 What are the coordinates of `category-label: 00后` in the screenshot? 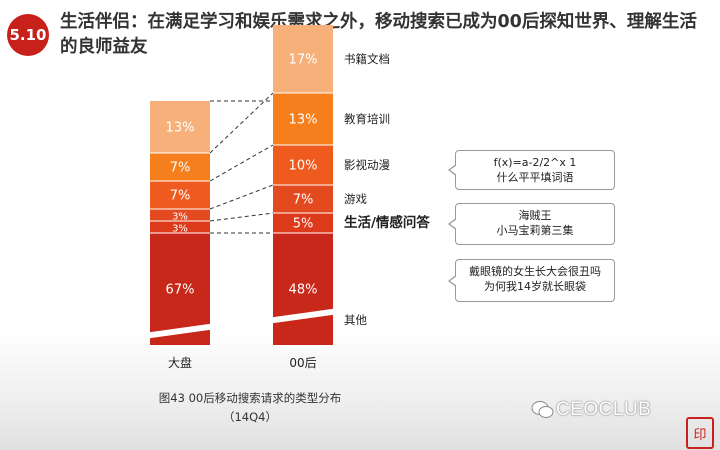 It's located at (302, 363).